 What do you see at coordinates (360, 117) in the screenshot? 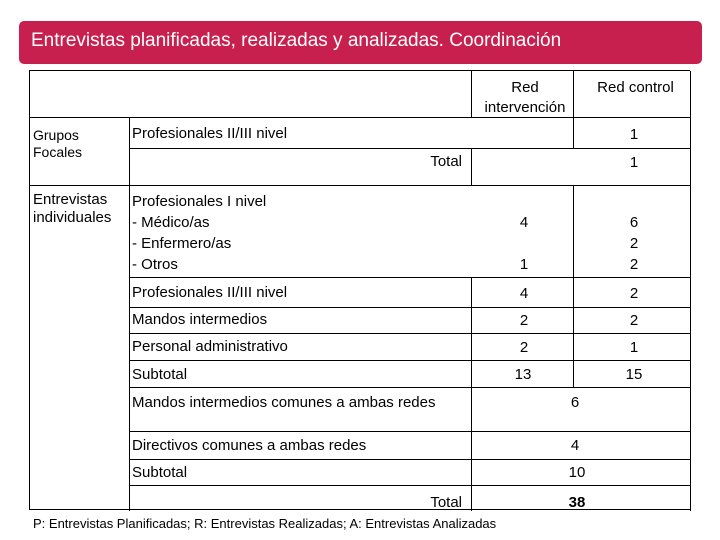
I see `header-row-divider` at bounding box center [360, 117].